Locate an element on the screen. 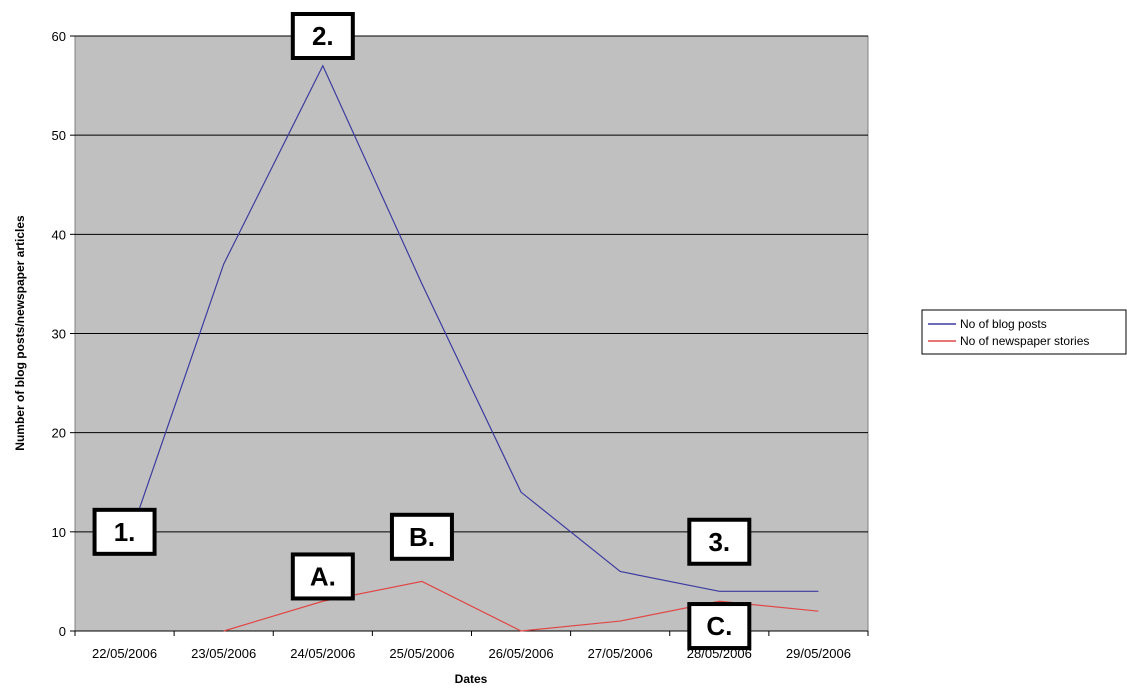  x-tick-label: 27/05/2006 is located at coordinates (620, 653).